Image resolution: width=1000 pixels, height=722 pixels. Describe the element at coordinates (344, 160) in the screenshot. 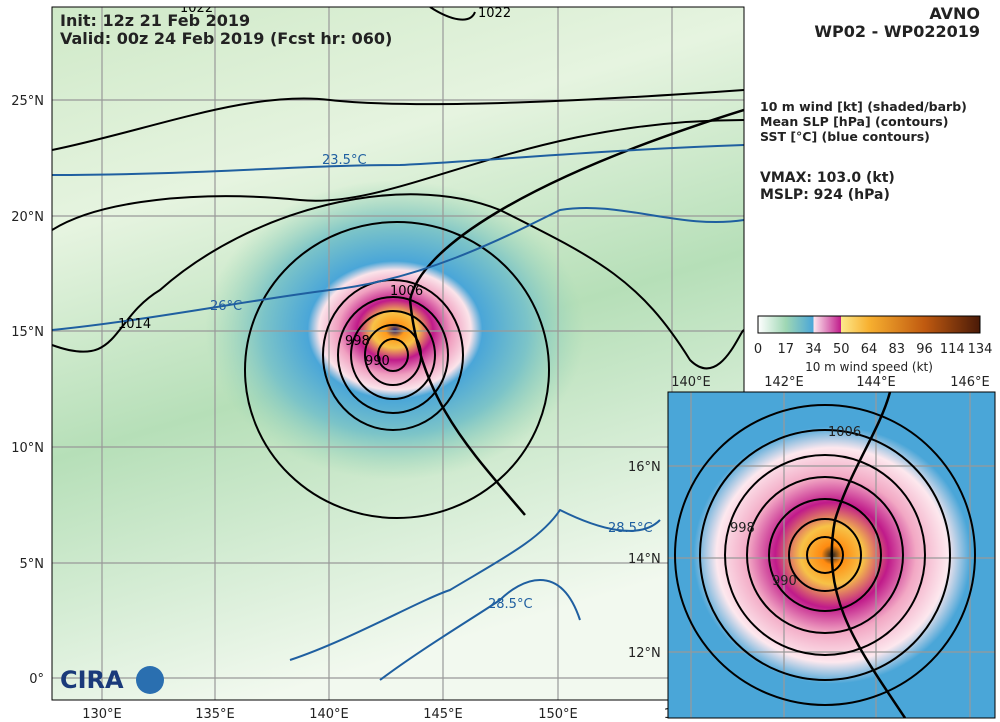

I see `contour-label: 23.5°C` at that location.